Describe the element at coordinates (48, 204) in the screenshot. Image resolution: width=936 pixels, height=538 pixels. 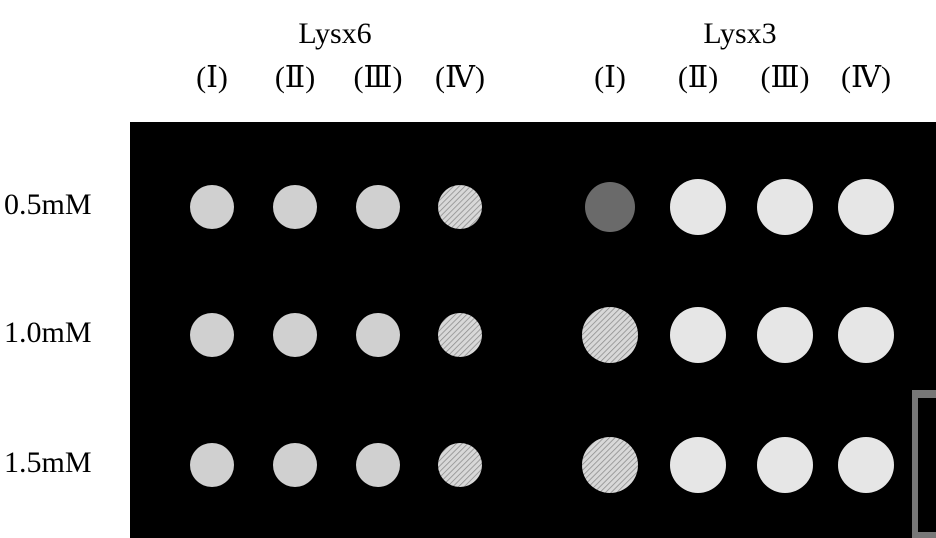
I see `row-label: 0.5mM` at that location.